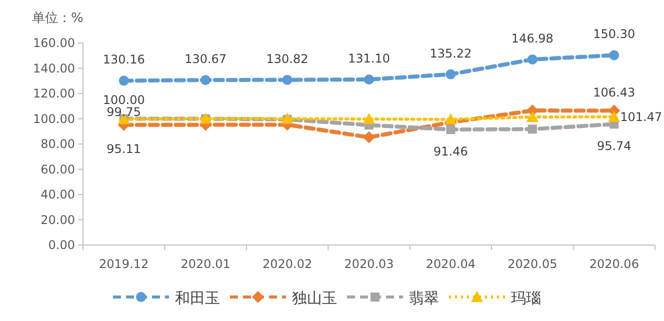  Describe the element at coordinates (54, 43) in the screenshot. I see `y-tick-label: 160.00` at that location.